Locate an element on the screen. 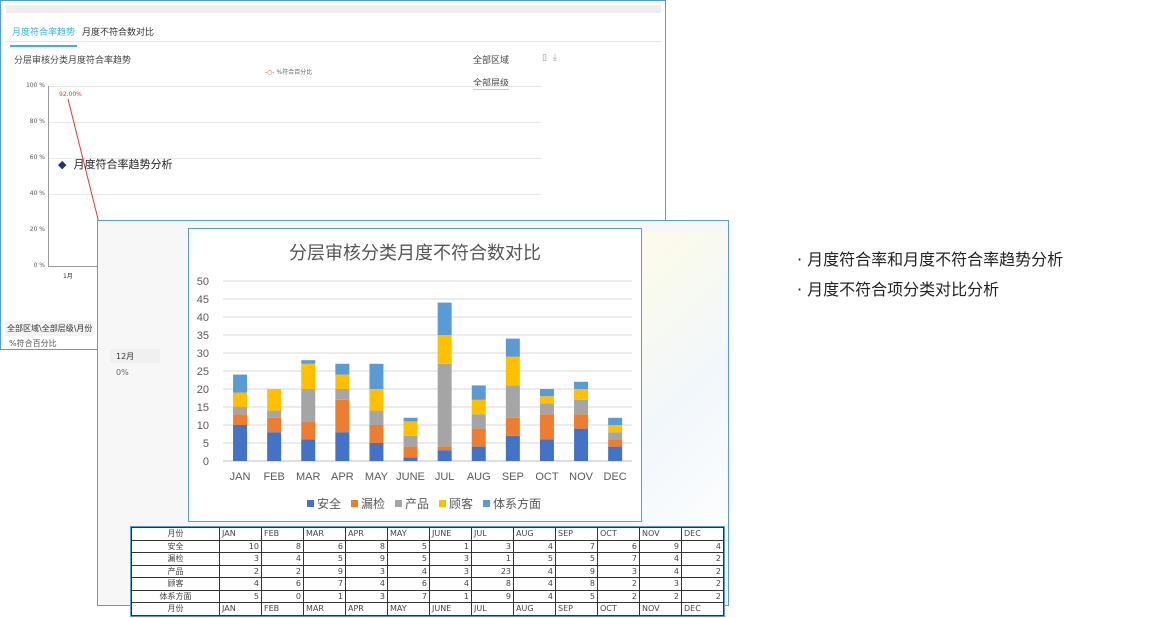 This screenshot has width=1170, height=618. tab-compliance-trend: 月度符合率趋势 is located at coordinates (44, 36).